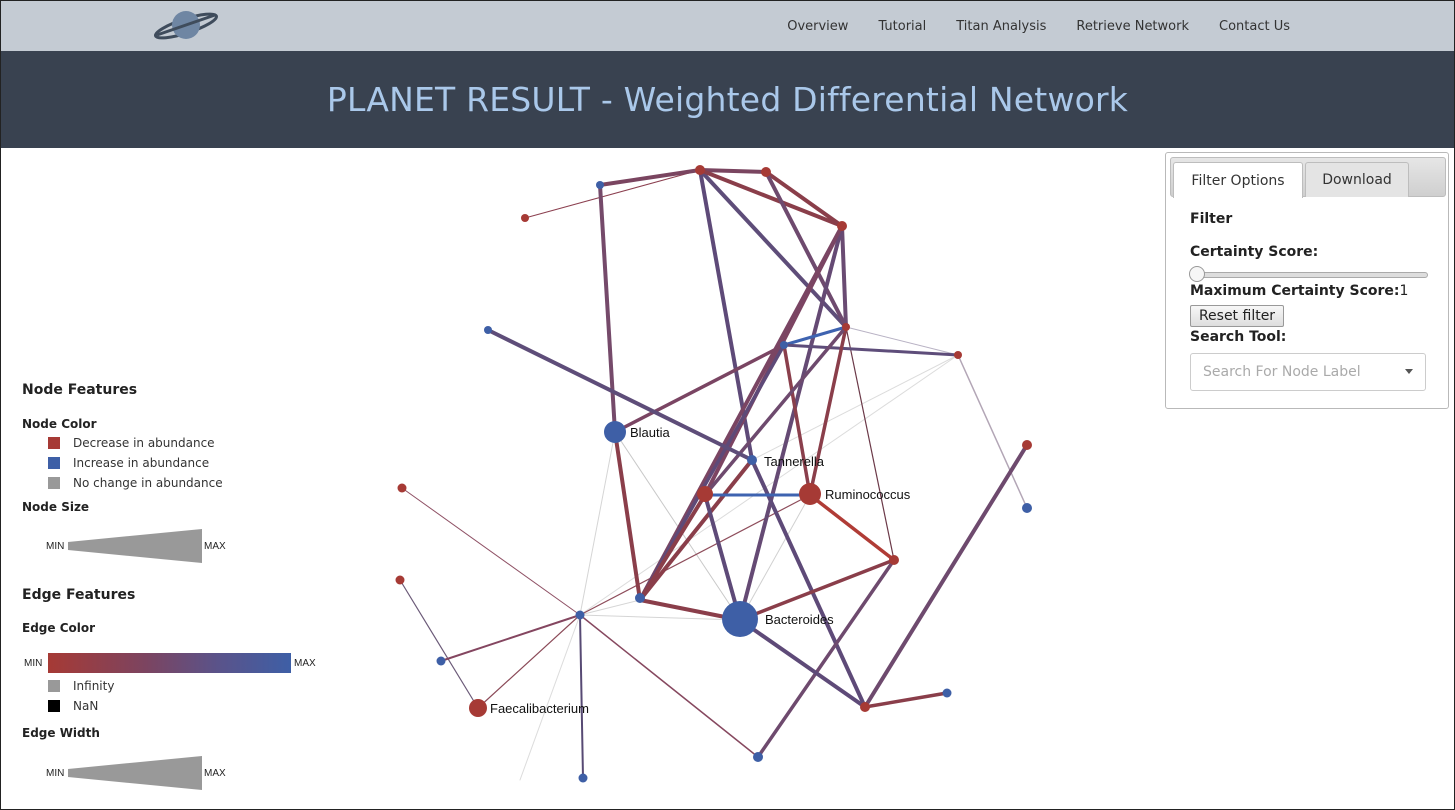 The height and width of the screenshot is (810, 1455). What do you see at coordinates (1309, 275) in the screenshot?
I see `certainty-slider-track` at bounding box center [1309, 275].